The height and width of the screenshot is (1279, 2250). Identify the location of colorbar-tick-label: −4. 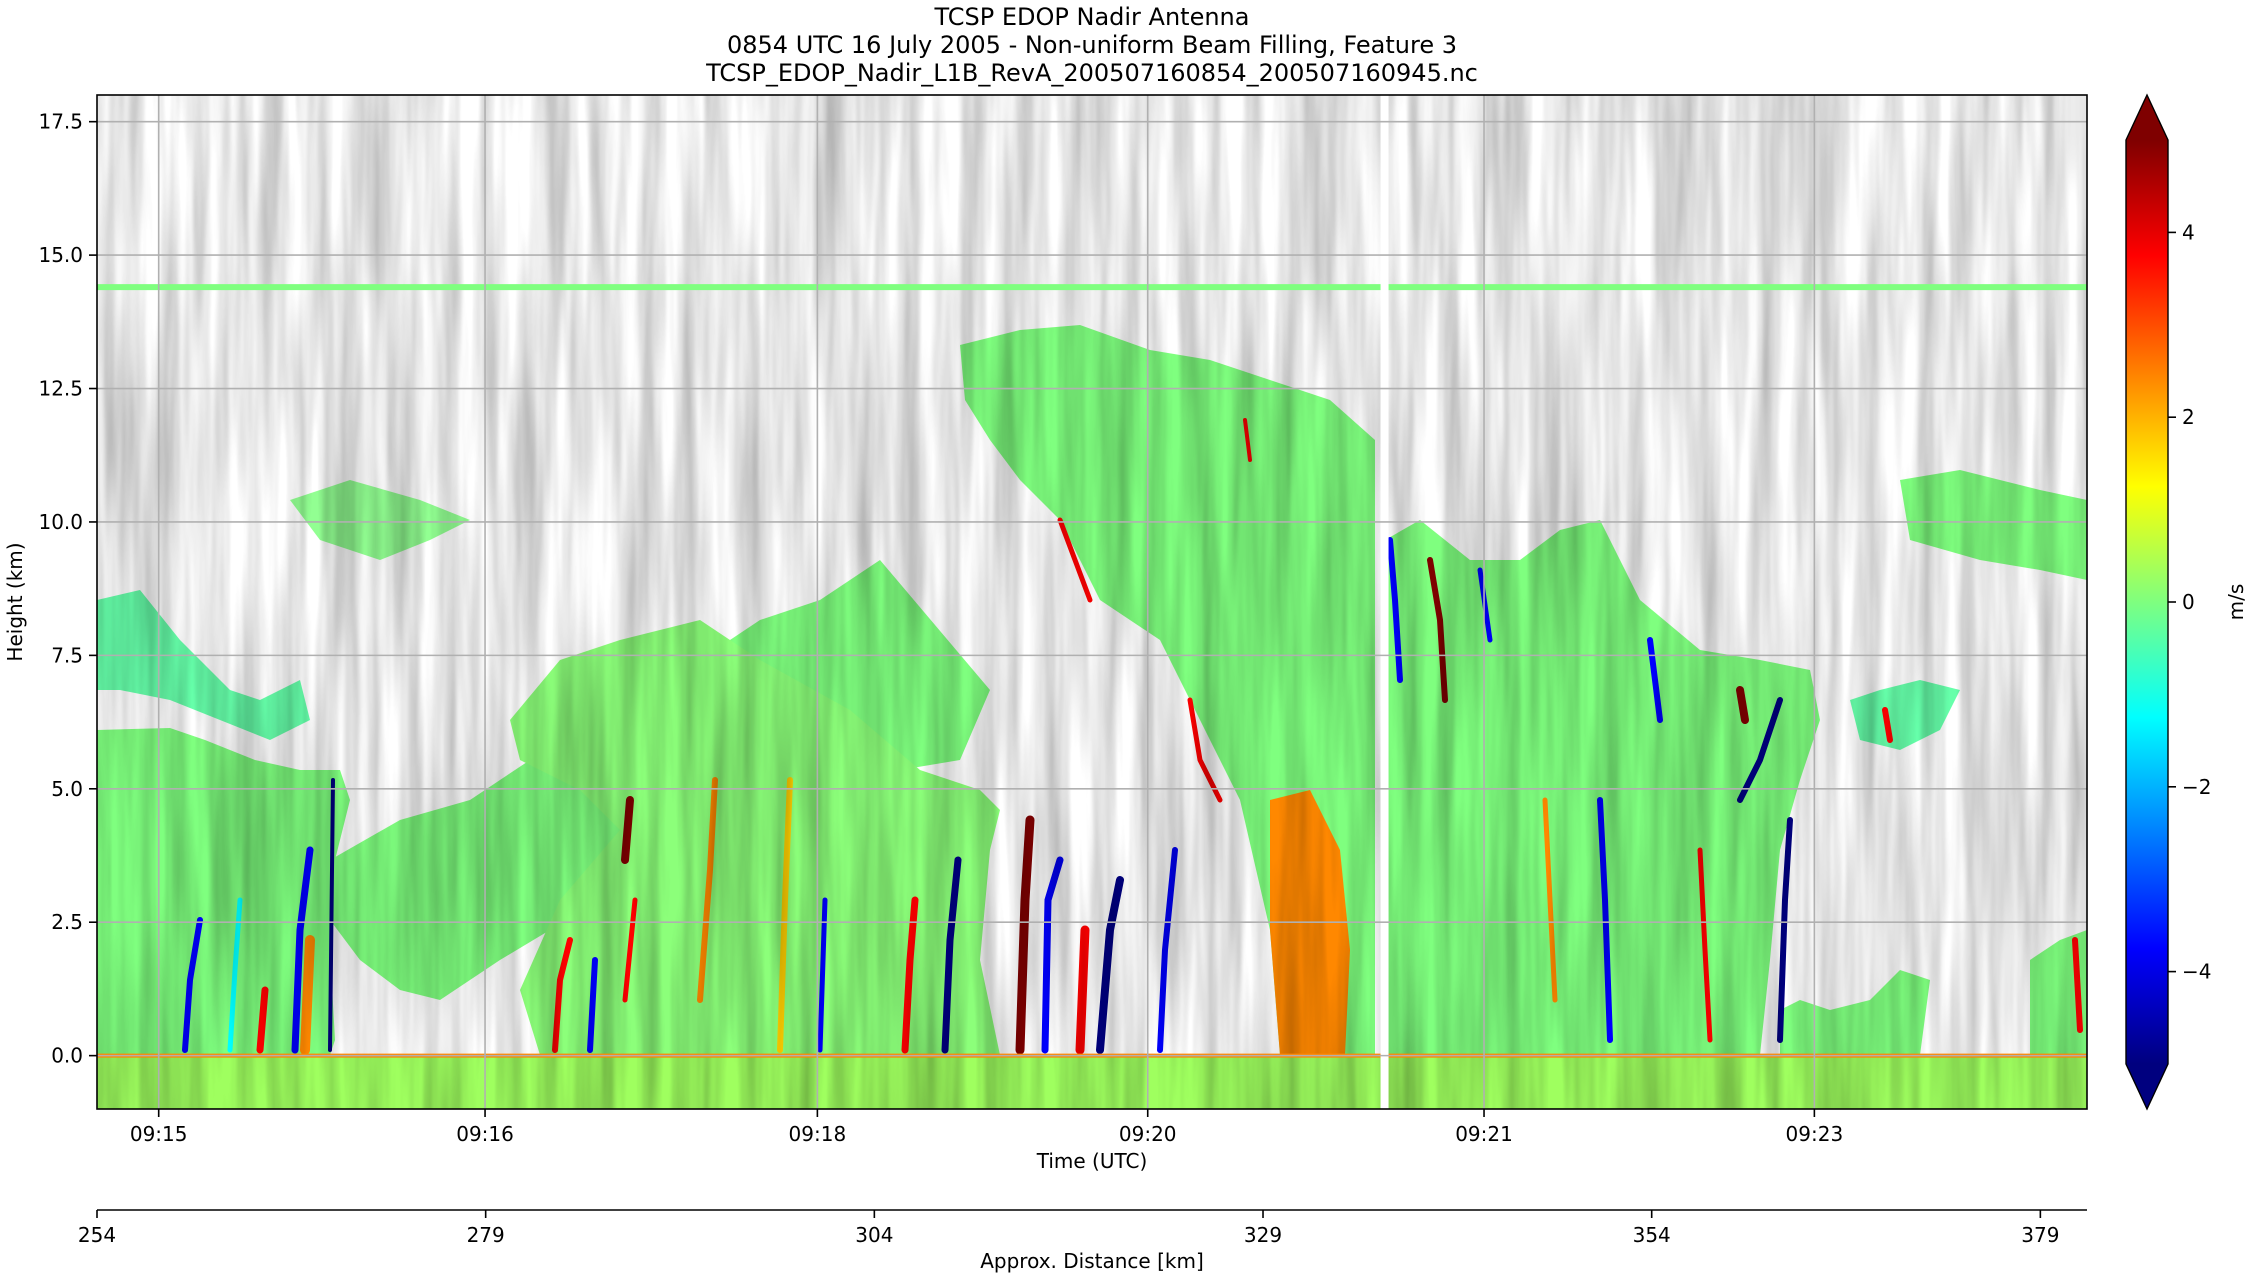
(2196, 972).